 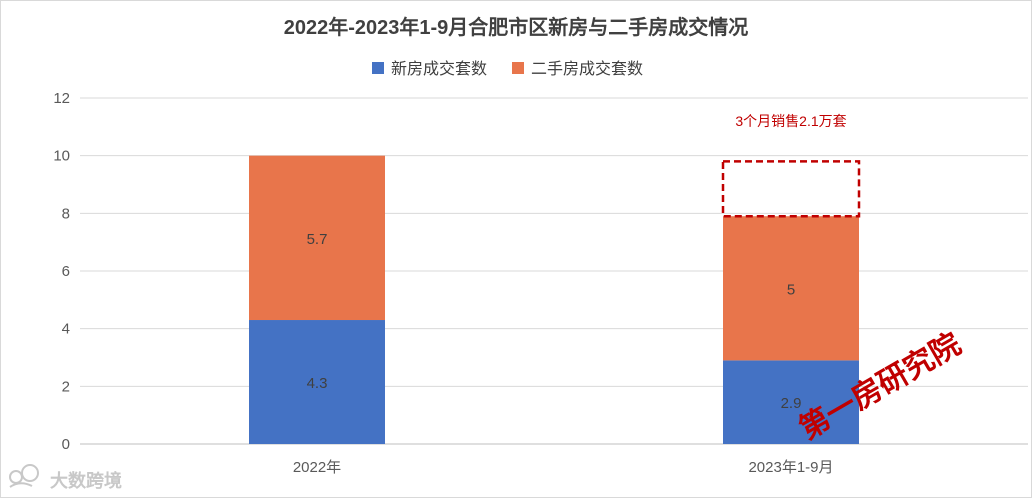 I want to click on brand-logo: 大数跨境, so click(x=65, y=477).